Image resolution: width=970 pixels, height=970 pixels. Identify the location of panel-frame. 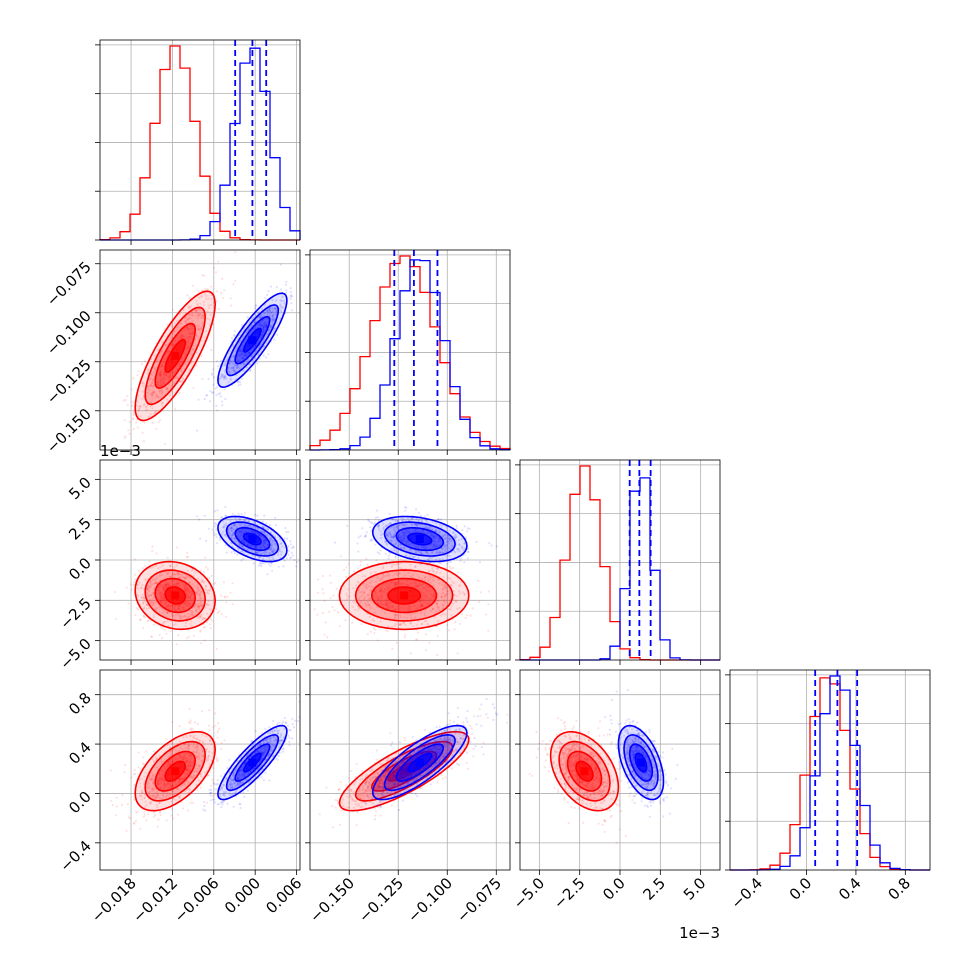
(410, 350).